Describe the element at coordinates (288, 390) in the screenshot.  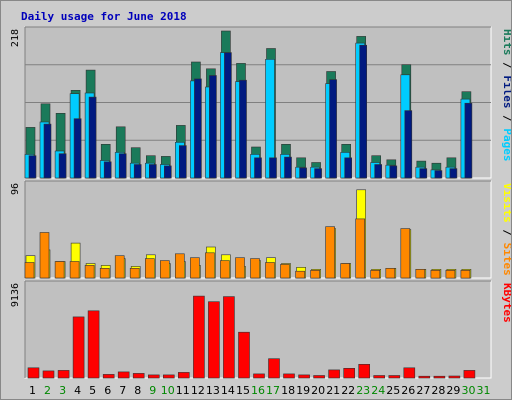
I see `day-label: 18` at that location.